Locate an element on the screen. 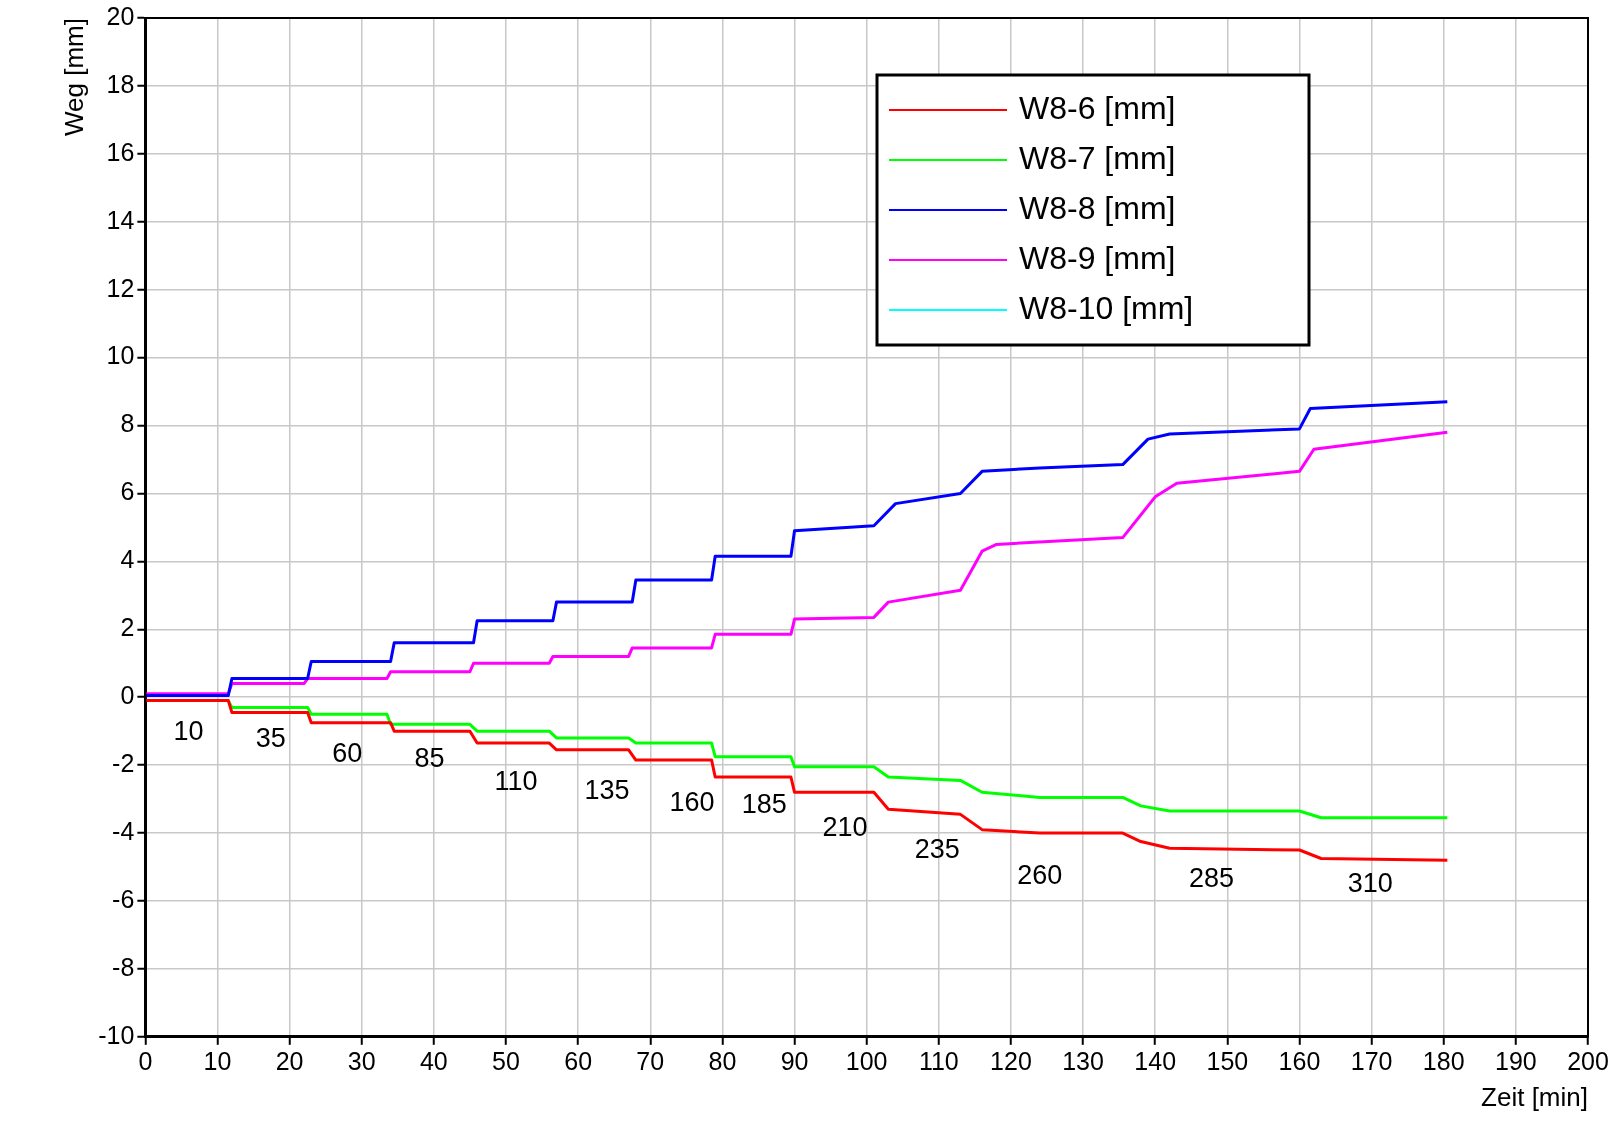  annotation: 185 is located at coordinates (764, 803).